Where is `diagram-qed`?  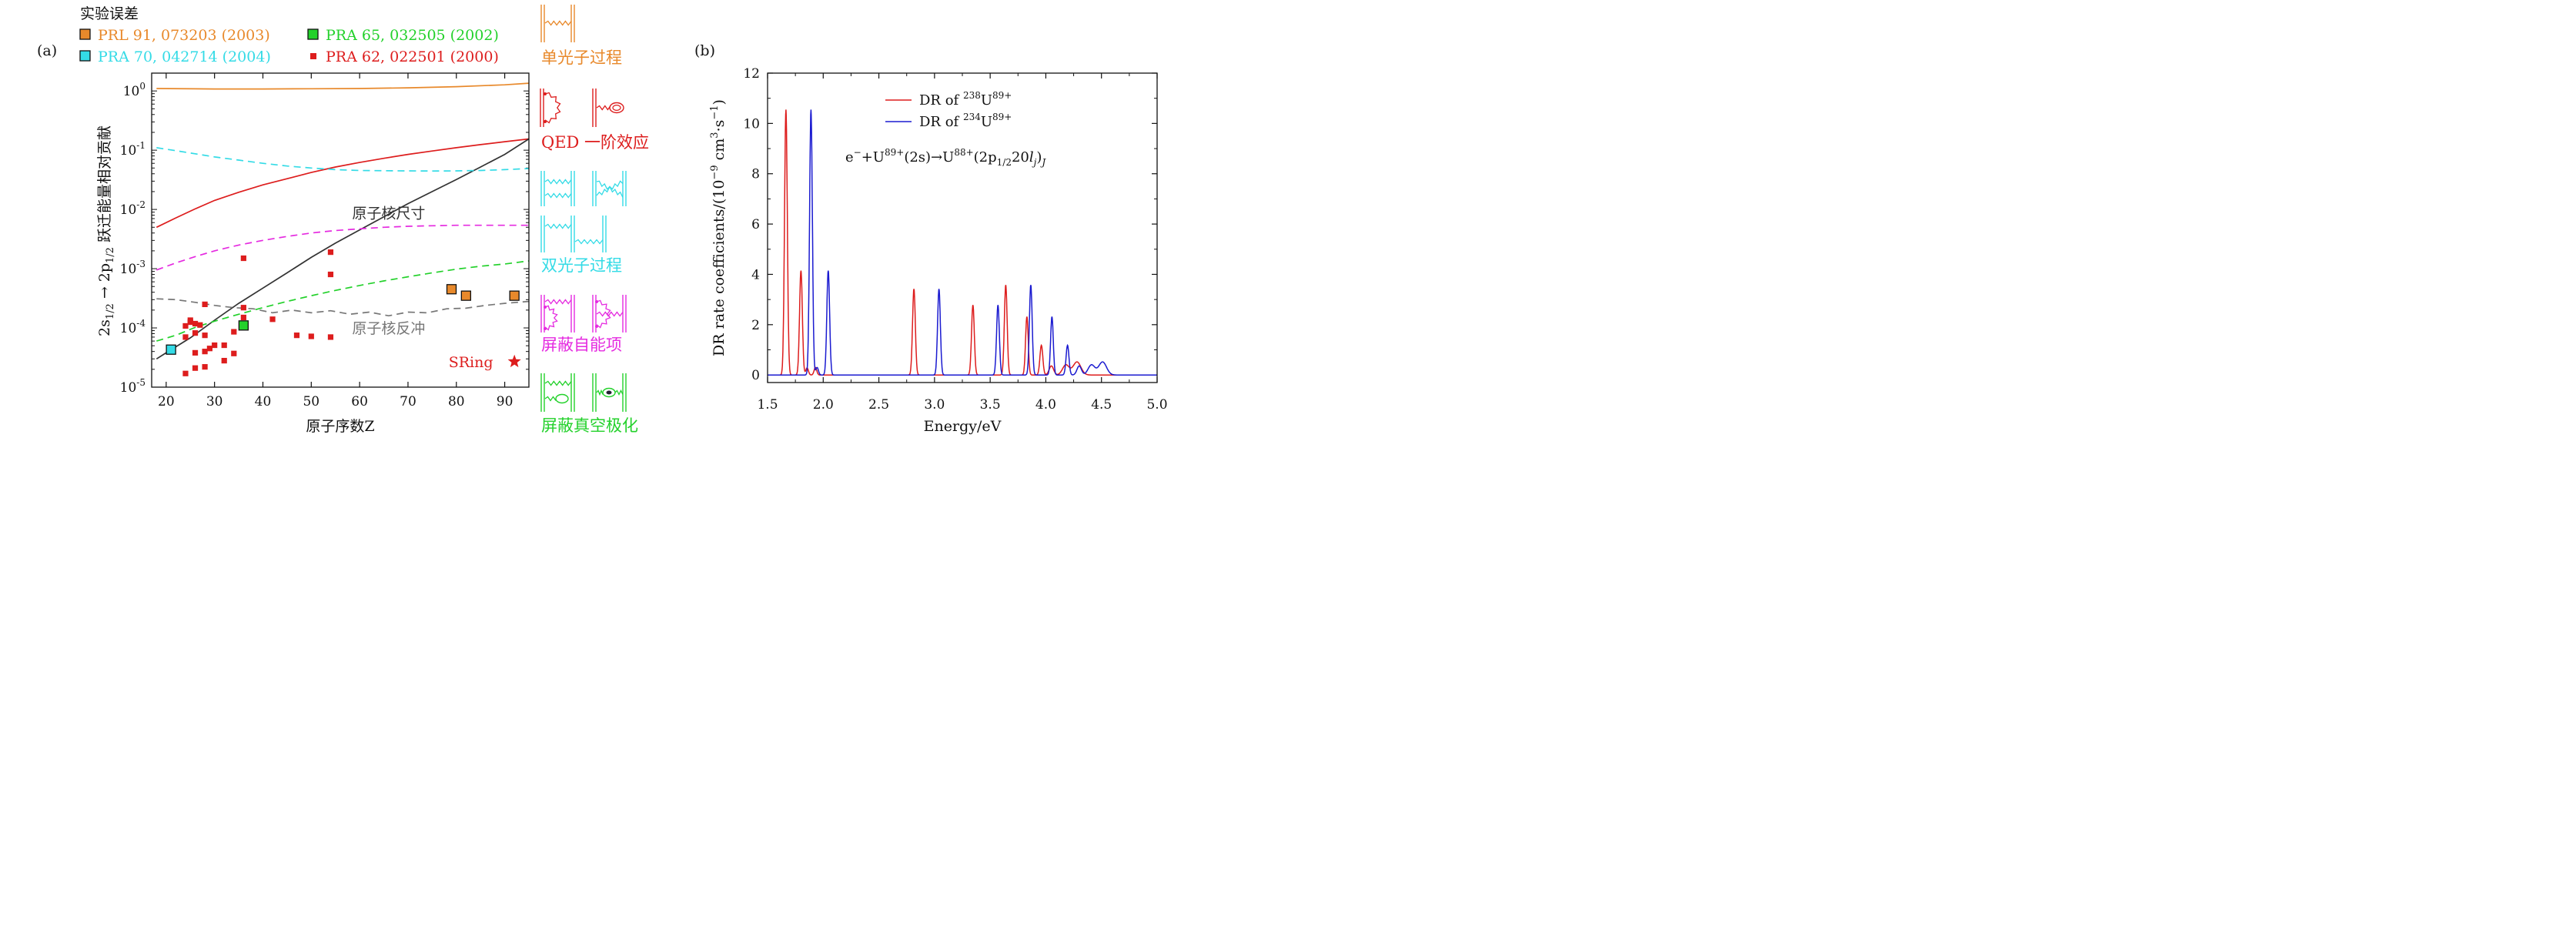
diagram-qed is located at coordinates (582, 108).